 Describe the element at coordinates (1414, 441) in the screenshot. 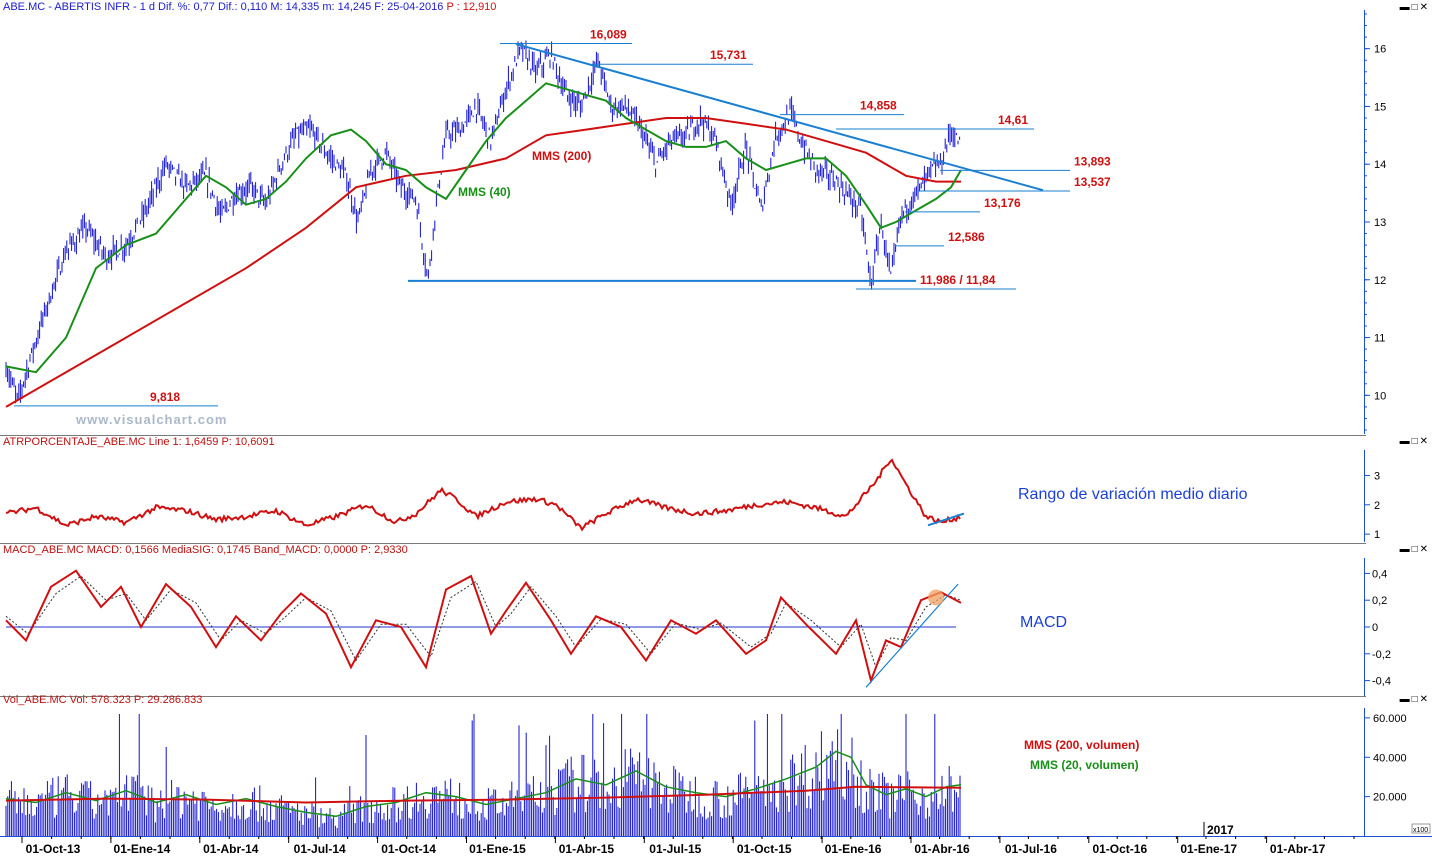

I see `atr-window-controls: ▬□✕` at that location.